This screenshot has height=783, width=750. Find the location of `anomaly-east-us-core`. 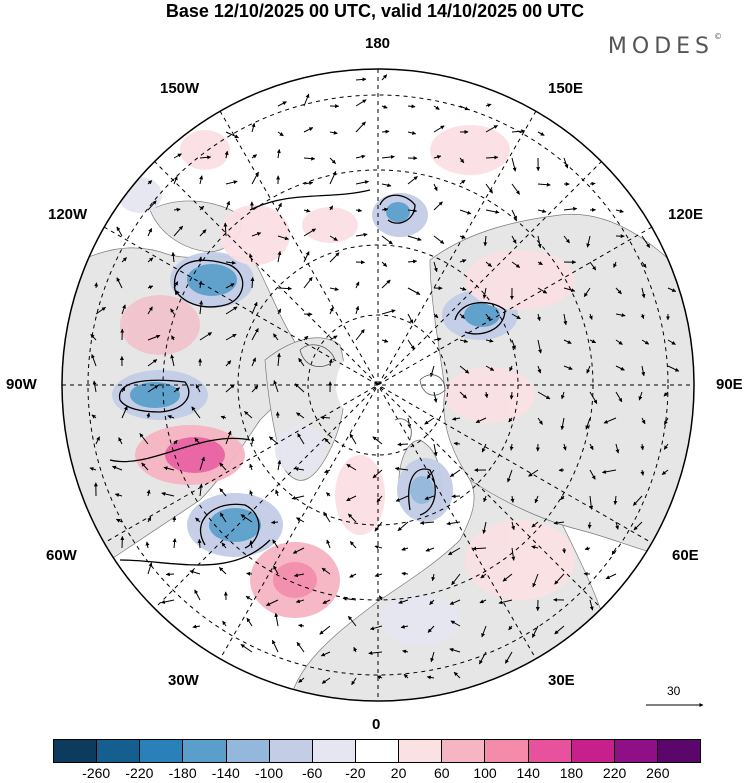

anomaly-east-us-core is located at coordinates (195, 455).